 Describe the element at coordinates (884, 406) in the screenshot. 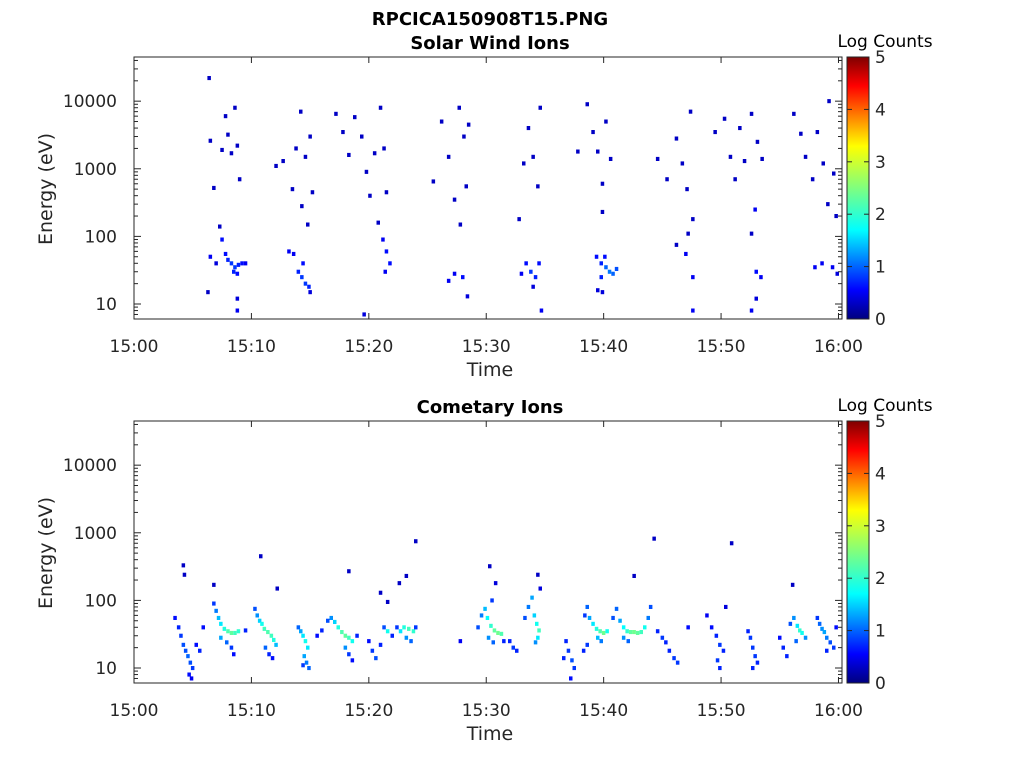

I see `colorbar-label: Log Counts` at that location.